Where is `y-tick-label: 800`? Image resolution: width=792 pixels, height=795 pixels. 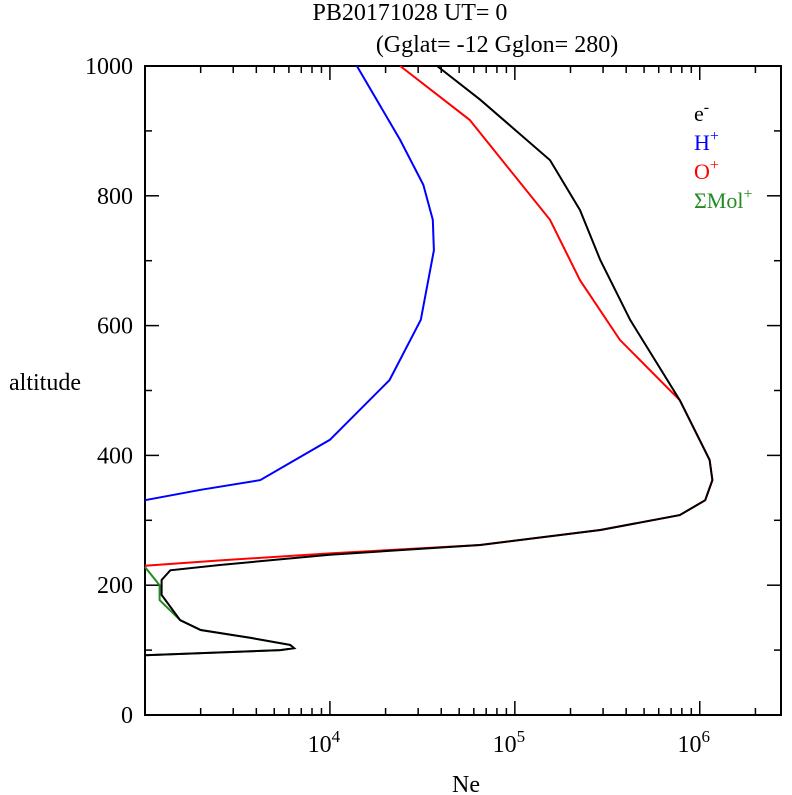
y-tick-label: 800 is located at coordinates (115, 197).